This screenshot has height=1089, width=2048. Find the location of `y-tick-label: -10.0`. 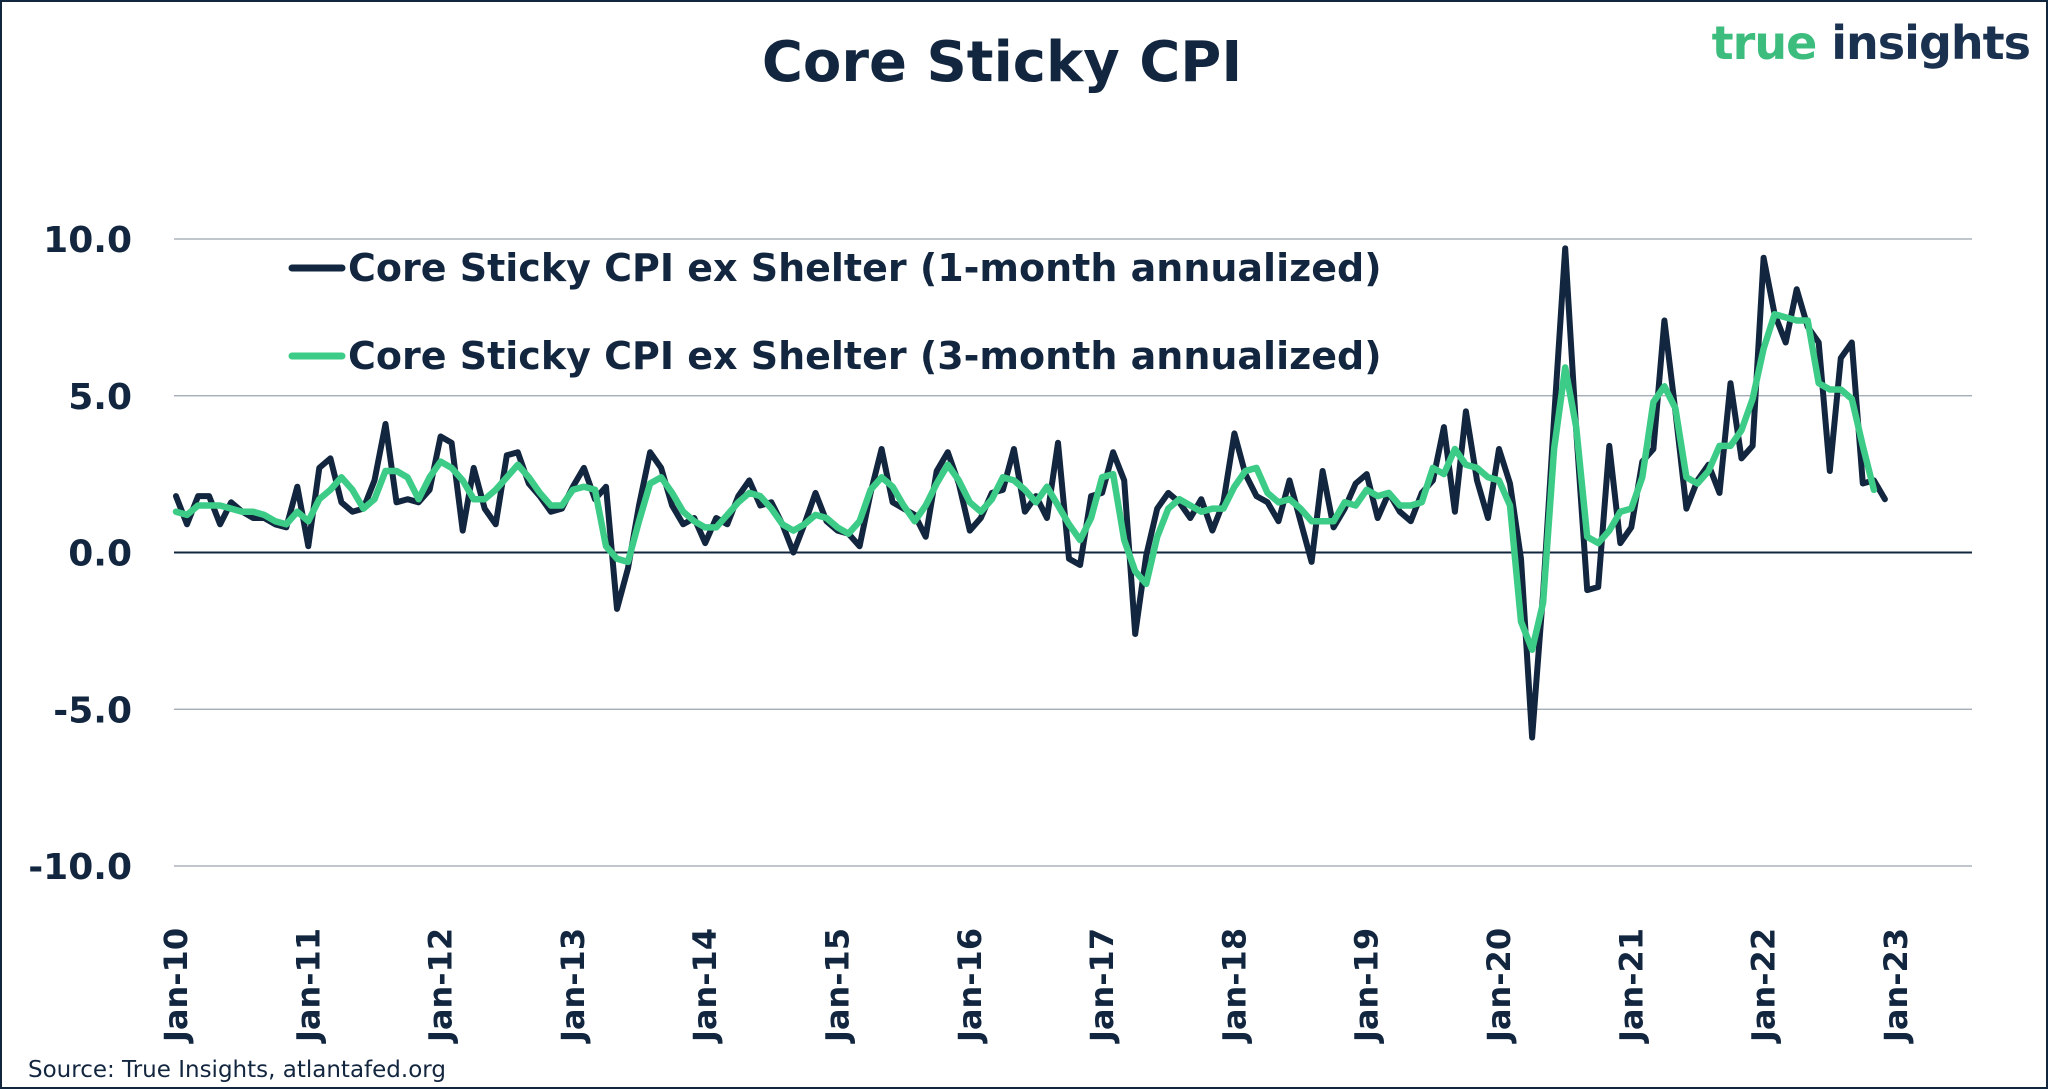

y-tick-label: -10.0 is located at coordinates (80, 867).